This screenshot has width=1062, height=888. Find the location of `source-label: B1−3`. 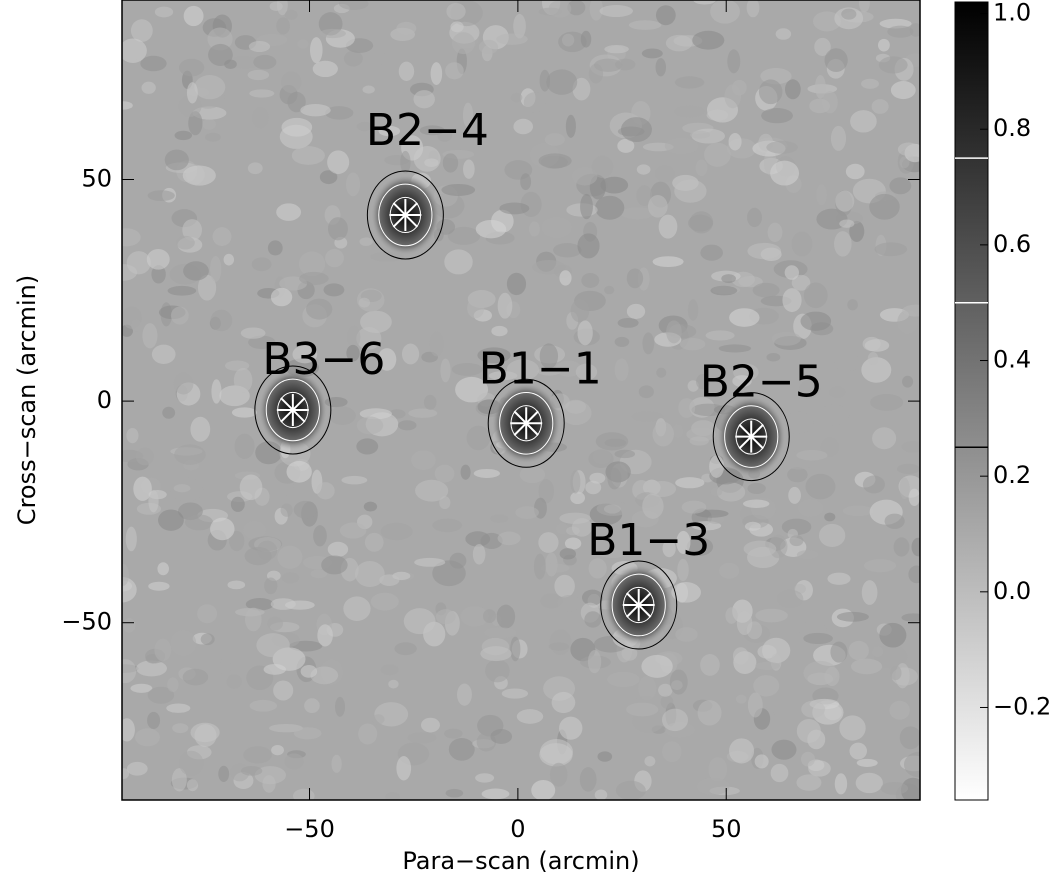

source-label: B1−3 is located at coordinates (648, 540).